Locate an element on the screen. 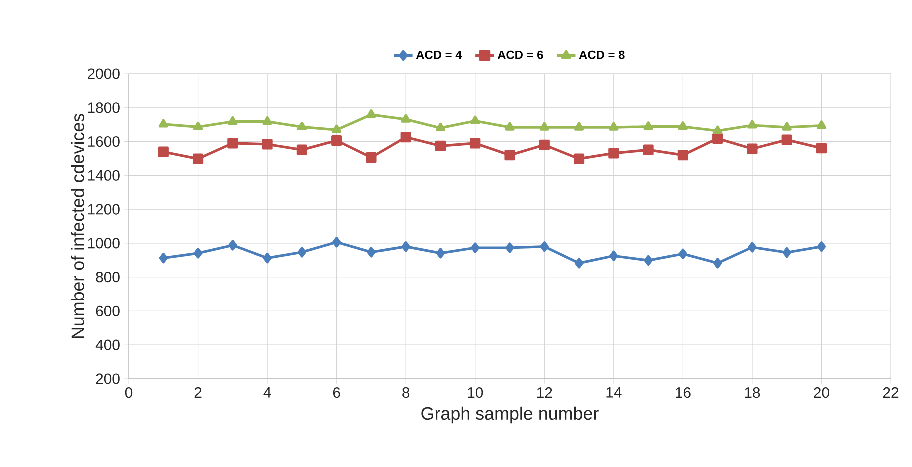  x-tick-label: 4 is located at coordinates (268, 393).